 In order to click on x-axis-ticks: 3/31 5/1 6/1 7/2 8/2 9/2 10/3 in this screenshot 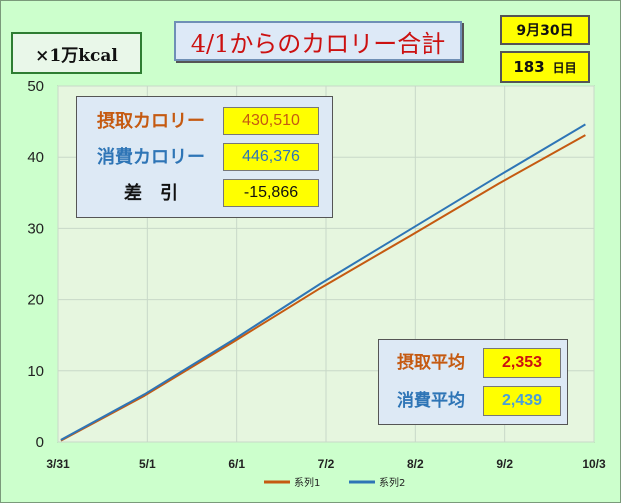, I will do `click(326, 464)`.